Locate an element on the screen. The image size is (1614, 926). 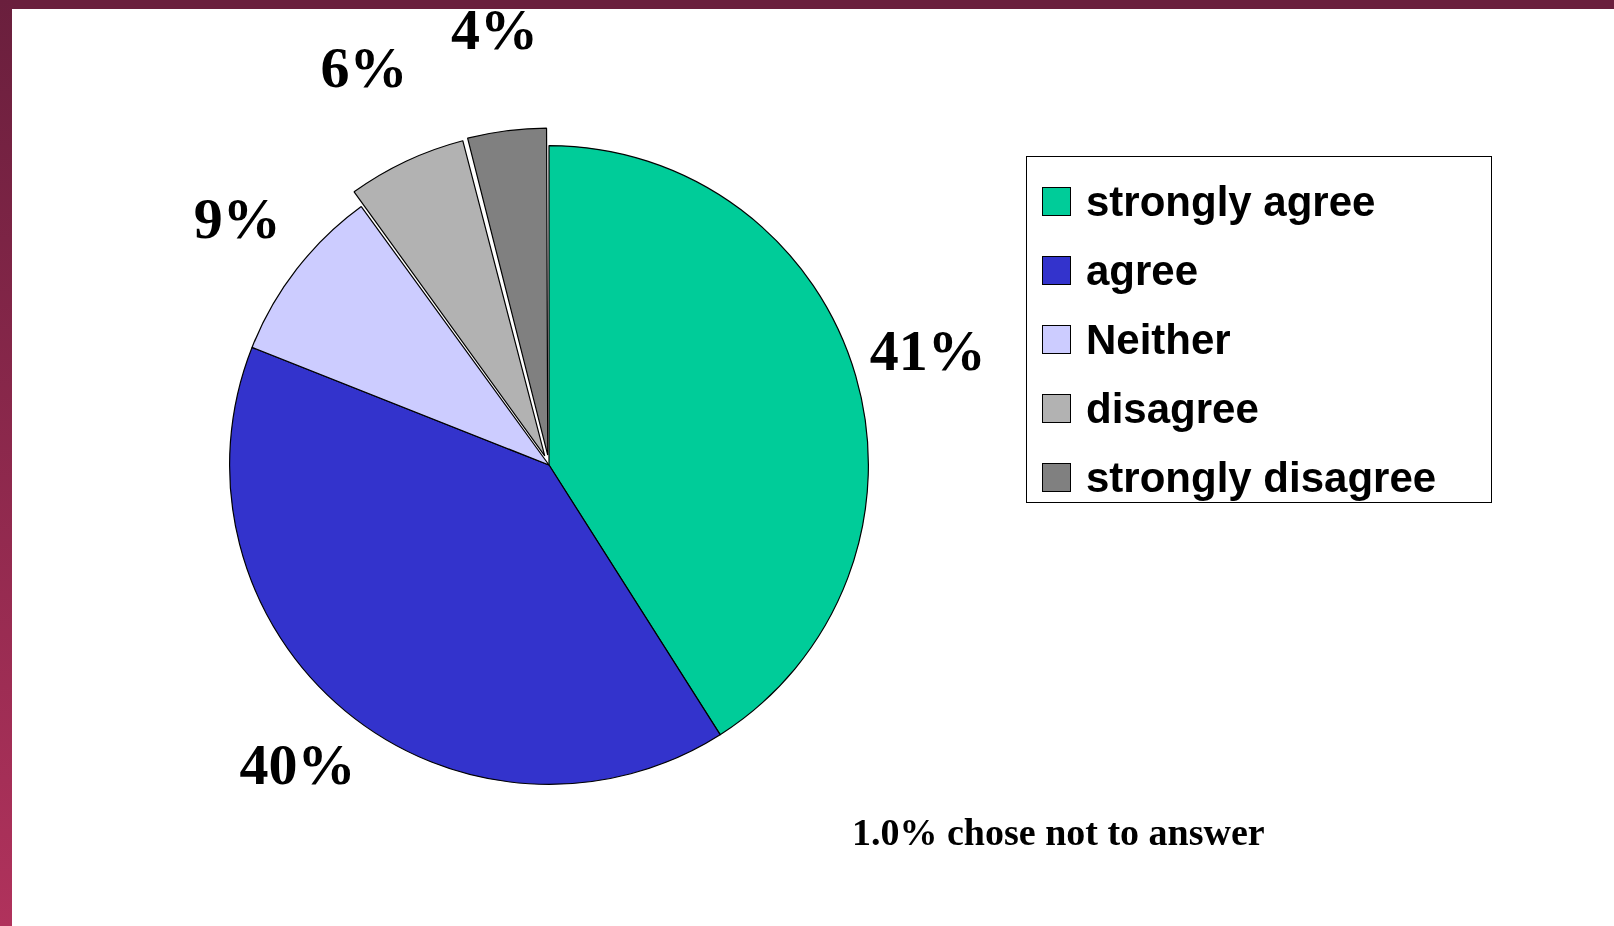
data-label: 9% is located at coordinates (237, 219).